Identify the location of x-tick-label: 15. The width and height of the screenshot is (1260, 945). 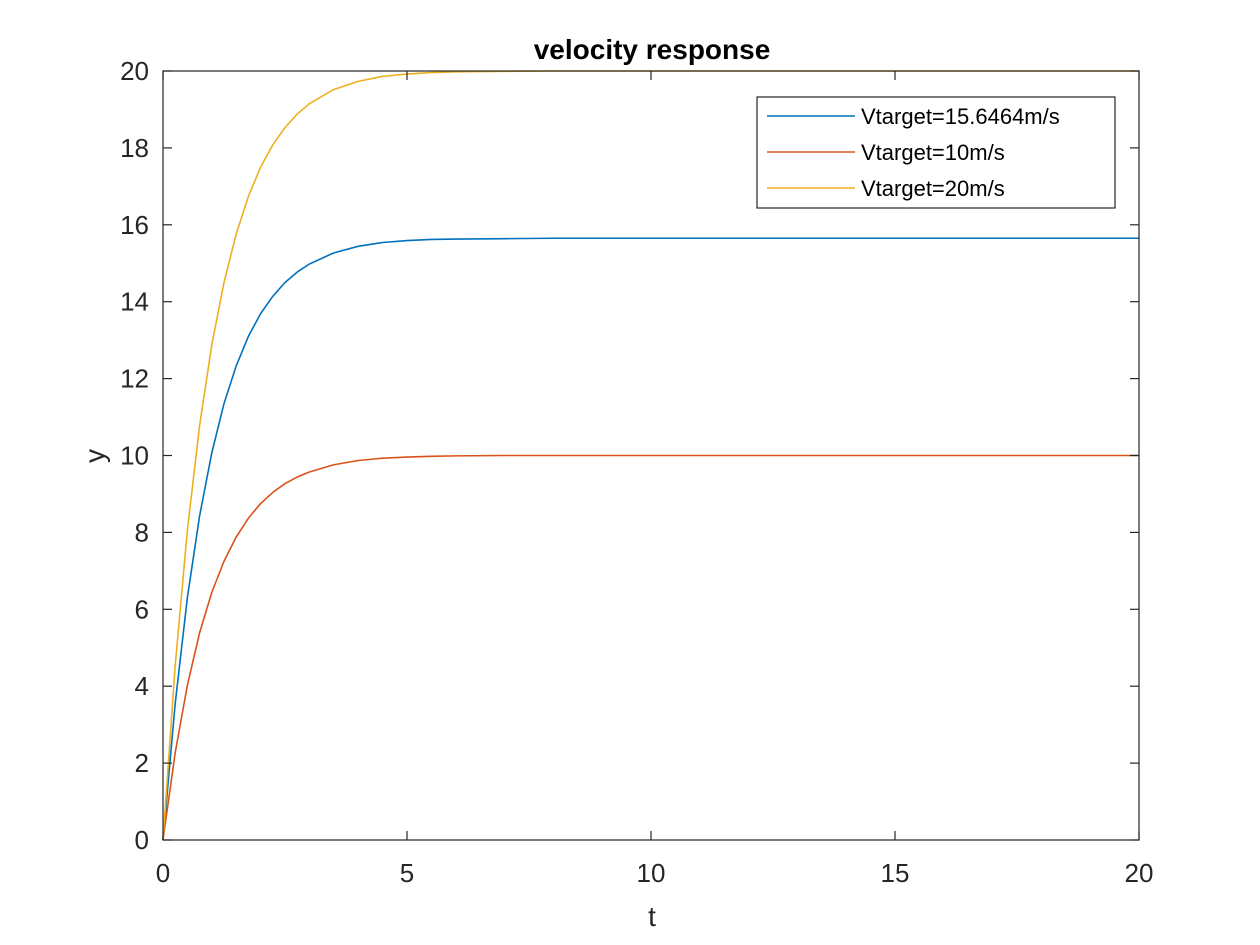
(895, 873).